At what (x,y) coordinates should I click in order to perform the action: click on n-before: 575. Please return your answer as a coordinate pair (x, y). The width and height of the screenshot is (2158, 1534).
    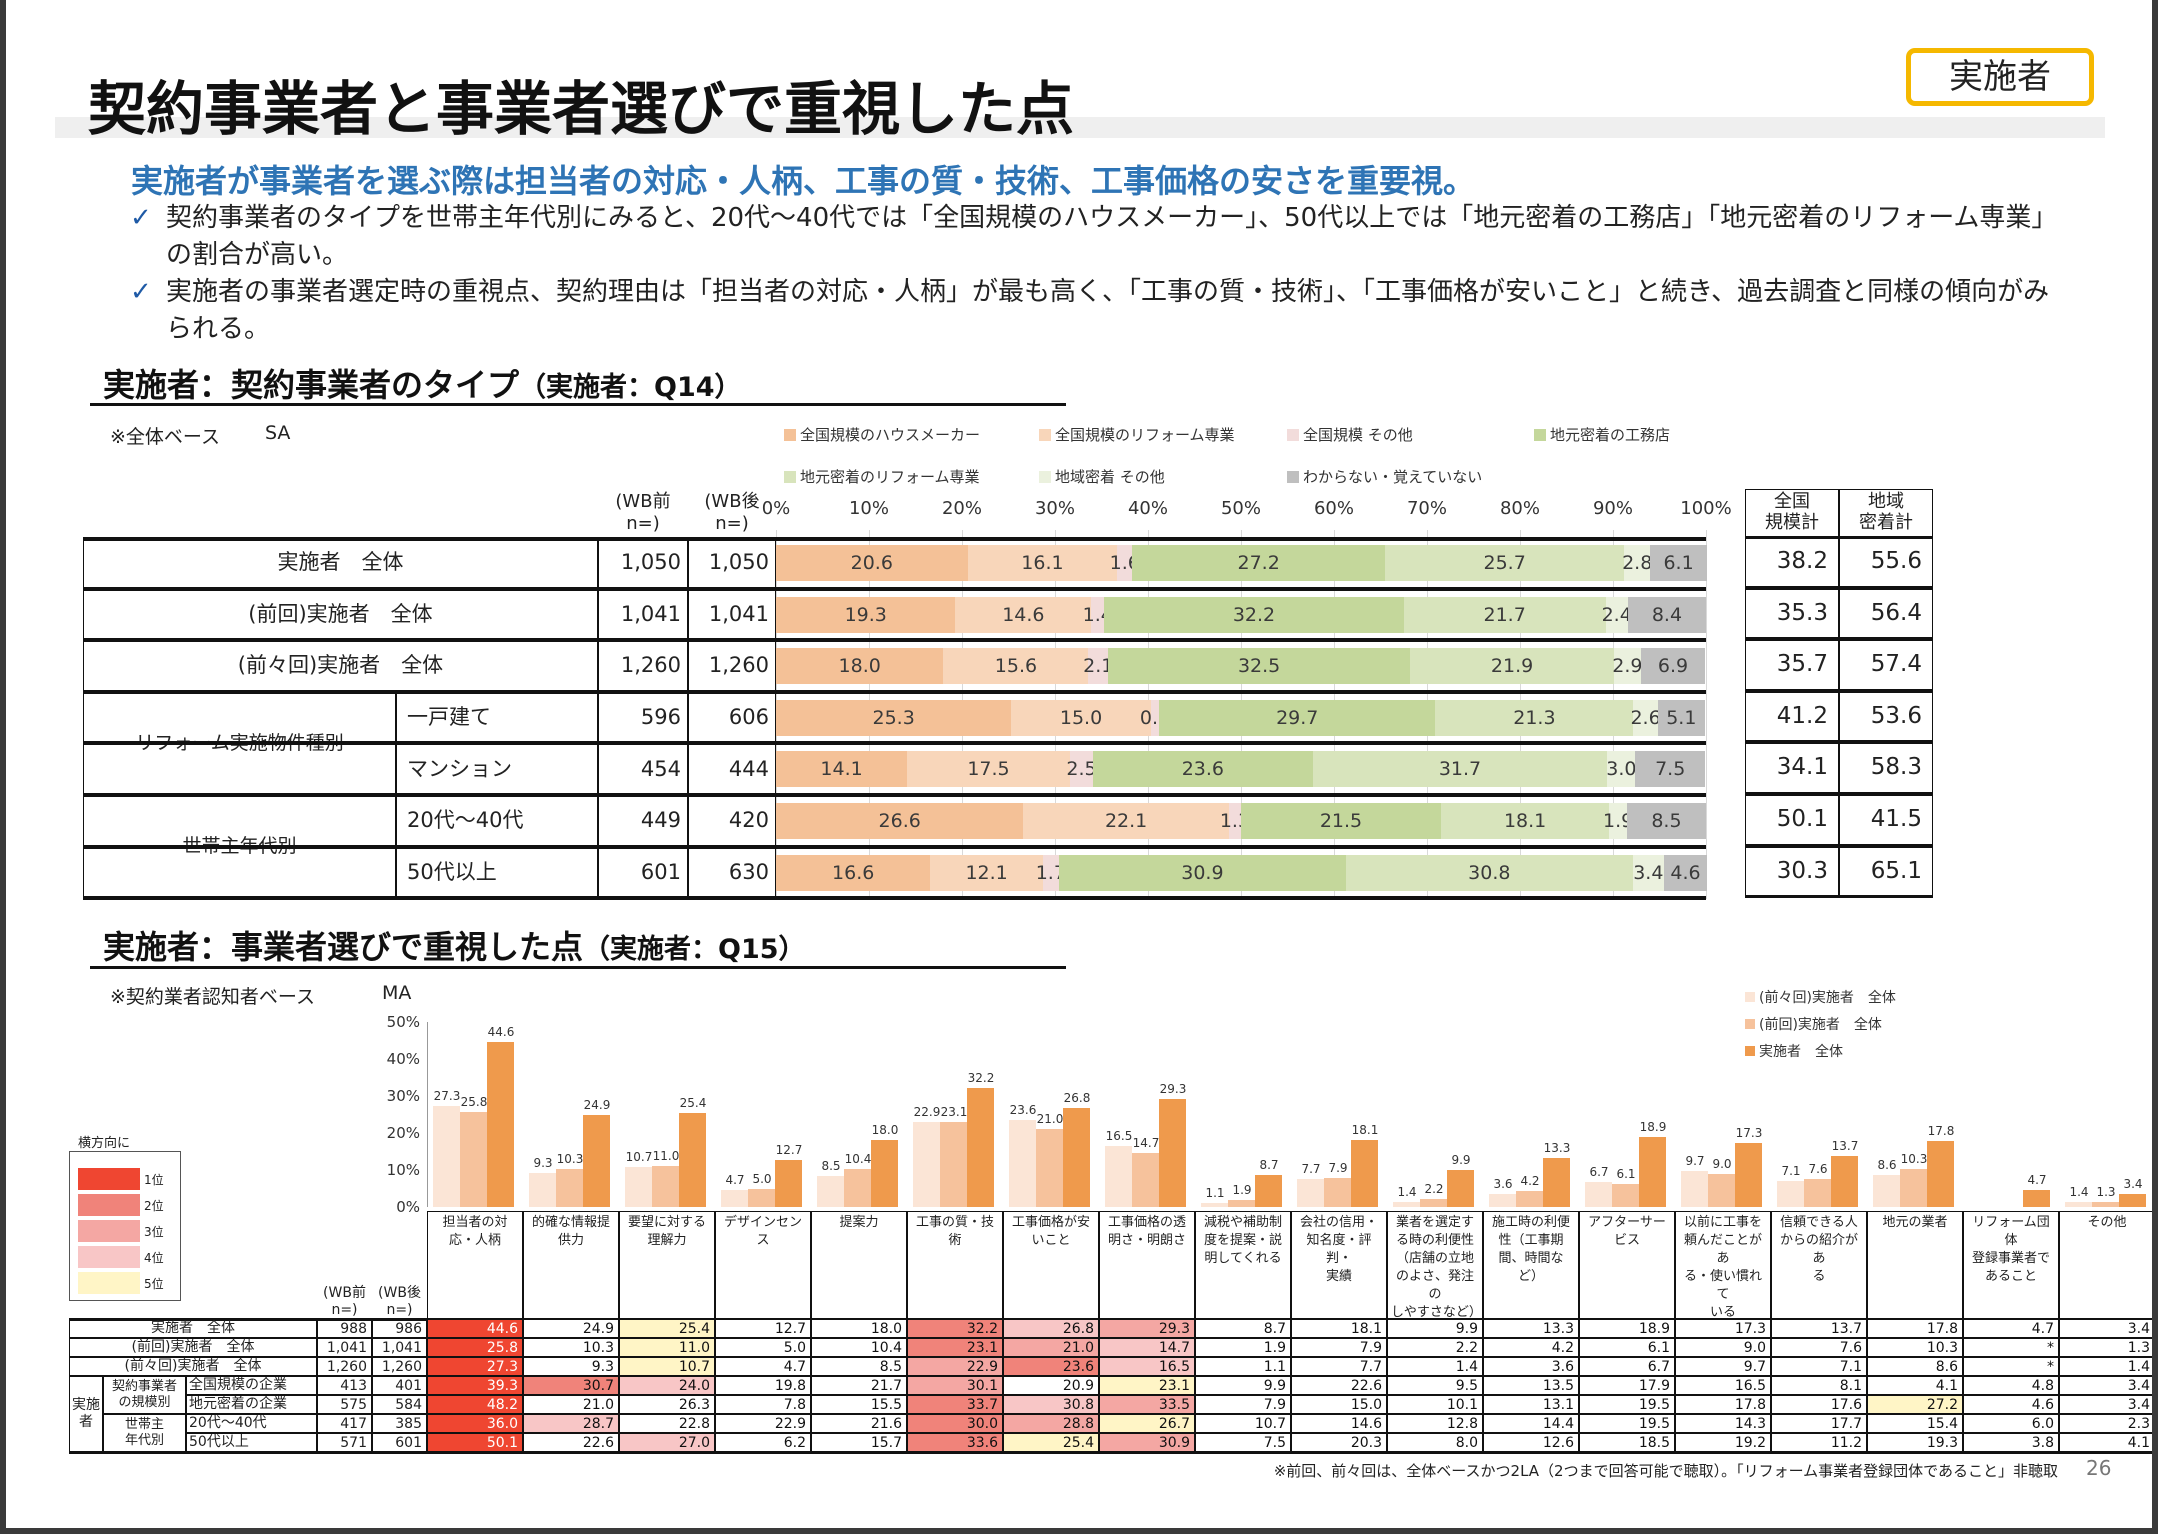
    Looking at the image, I should click on (344, 1404).